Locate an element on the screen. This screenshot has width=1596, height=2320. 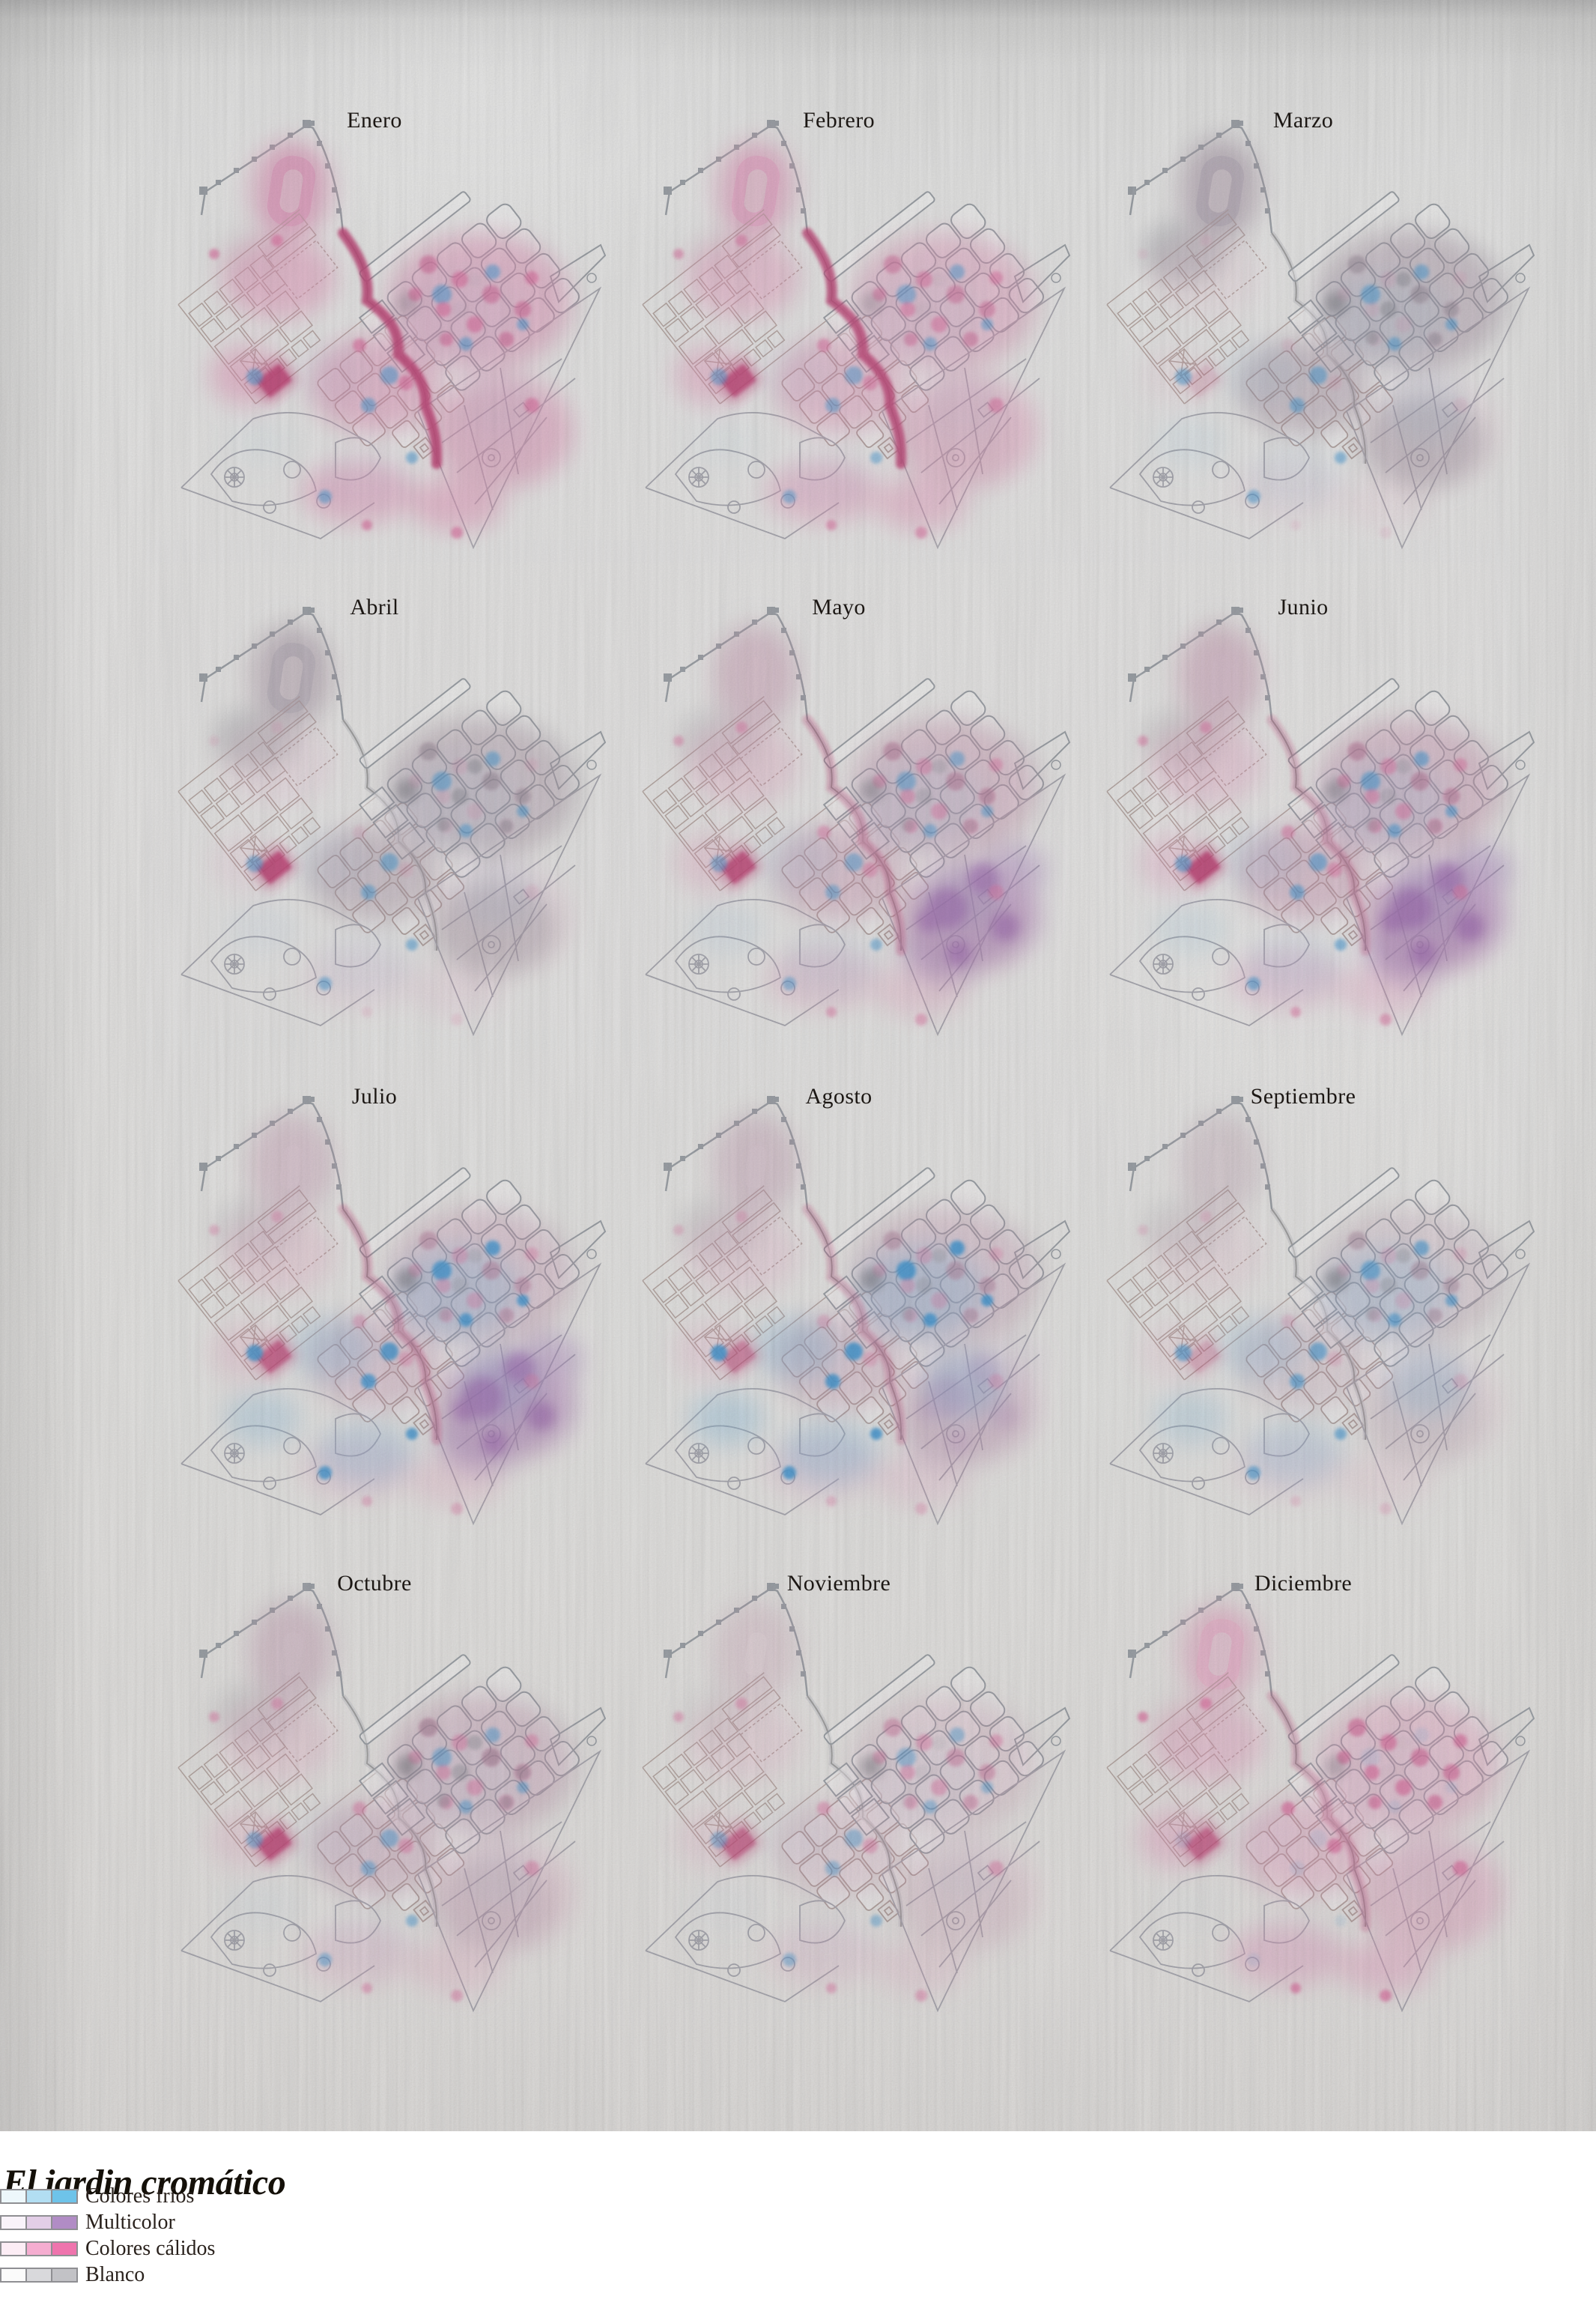
month-title: Mayo is located at coordinates (839, 607).